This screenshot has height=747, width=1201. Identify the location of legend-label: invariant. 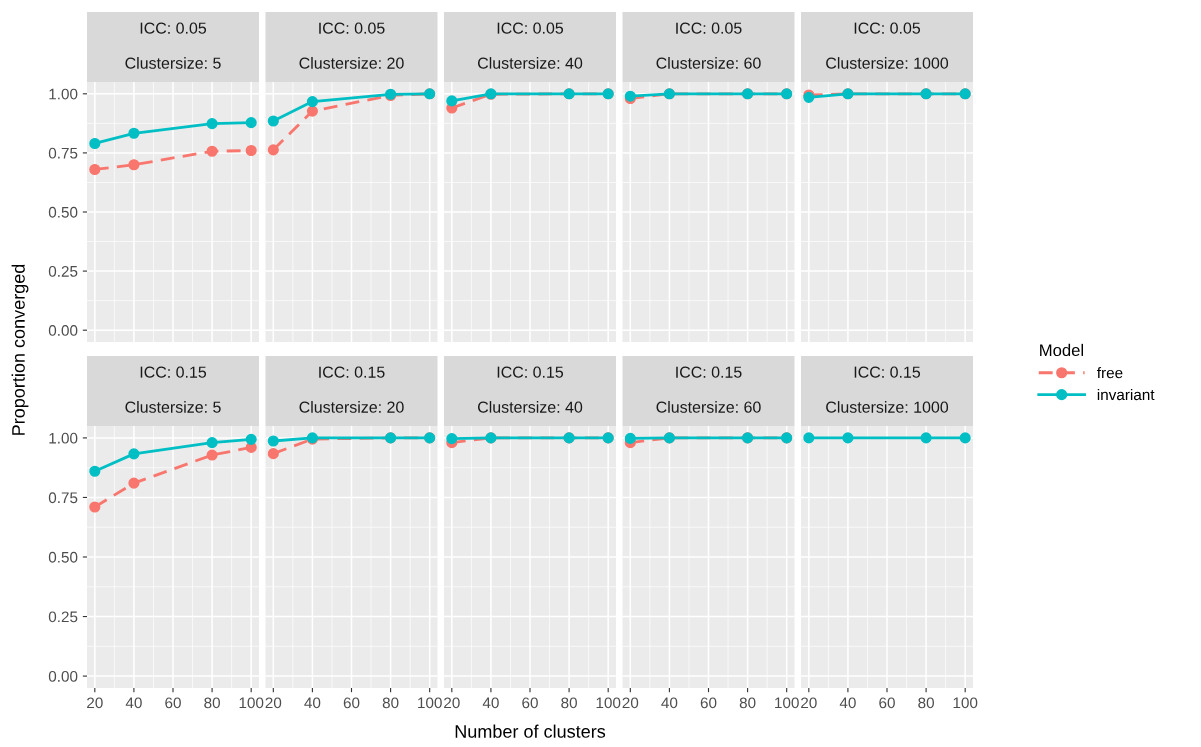
(1126, 394).